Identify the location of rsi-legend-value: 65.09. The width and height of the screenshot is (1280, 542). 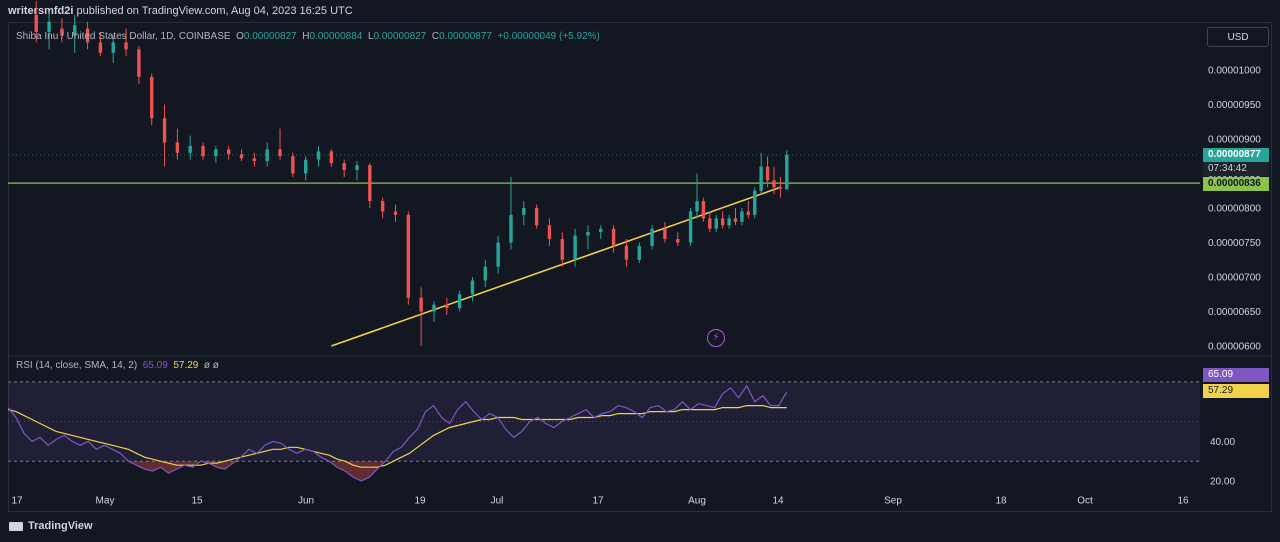
(155, 365).